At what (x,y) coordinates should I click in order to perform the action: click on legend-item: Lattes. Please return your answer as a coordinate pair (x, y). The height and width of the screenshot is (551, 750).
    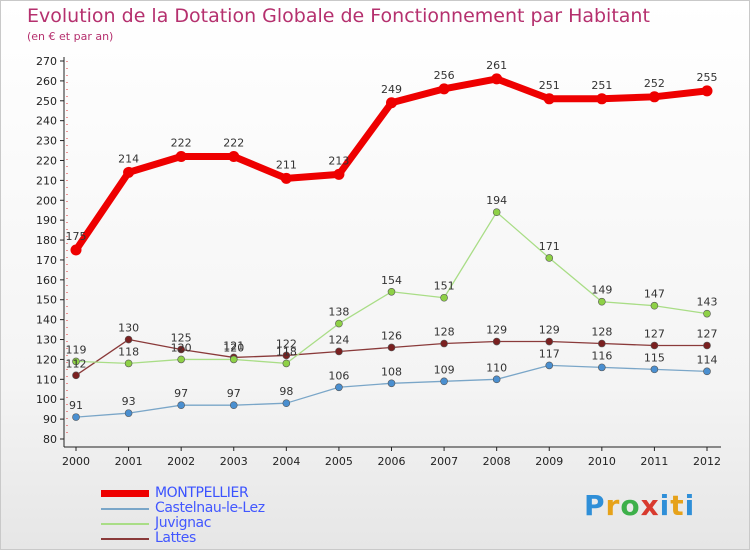
    Looking at the image, I should click on (183, 538).